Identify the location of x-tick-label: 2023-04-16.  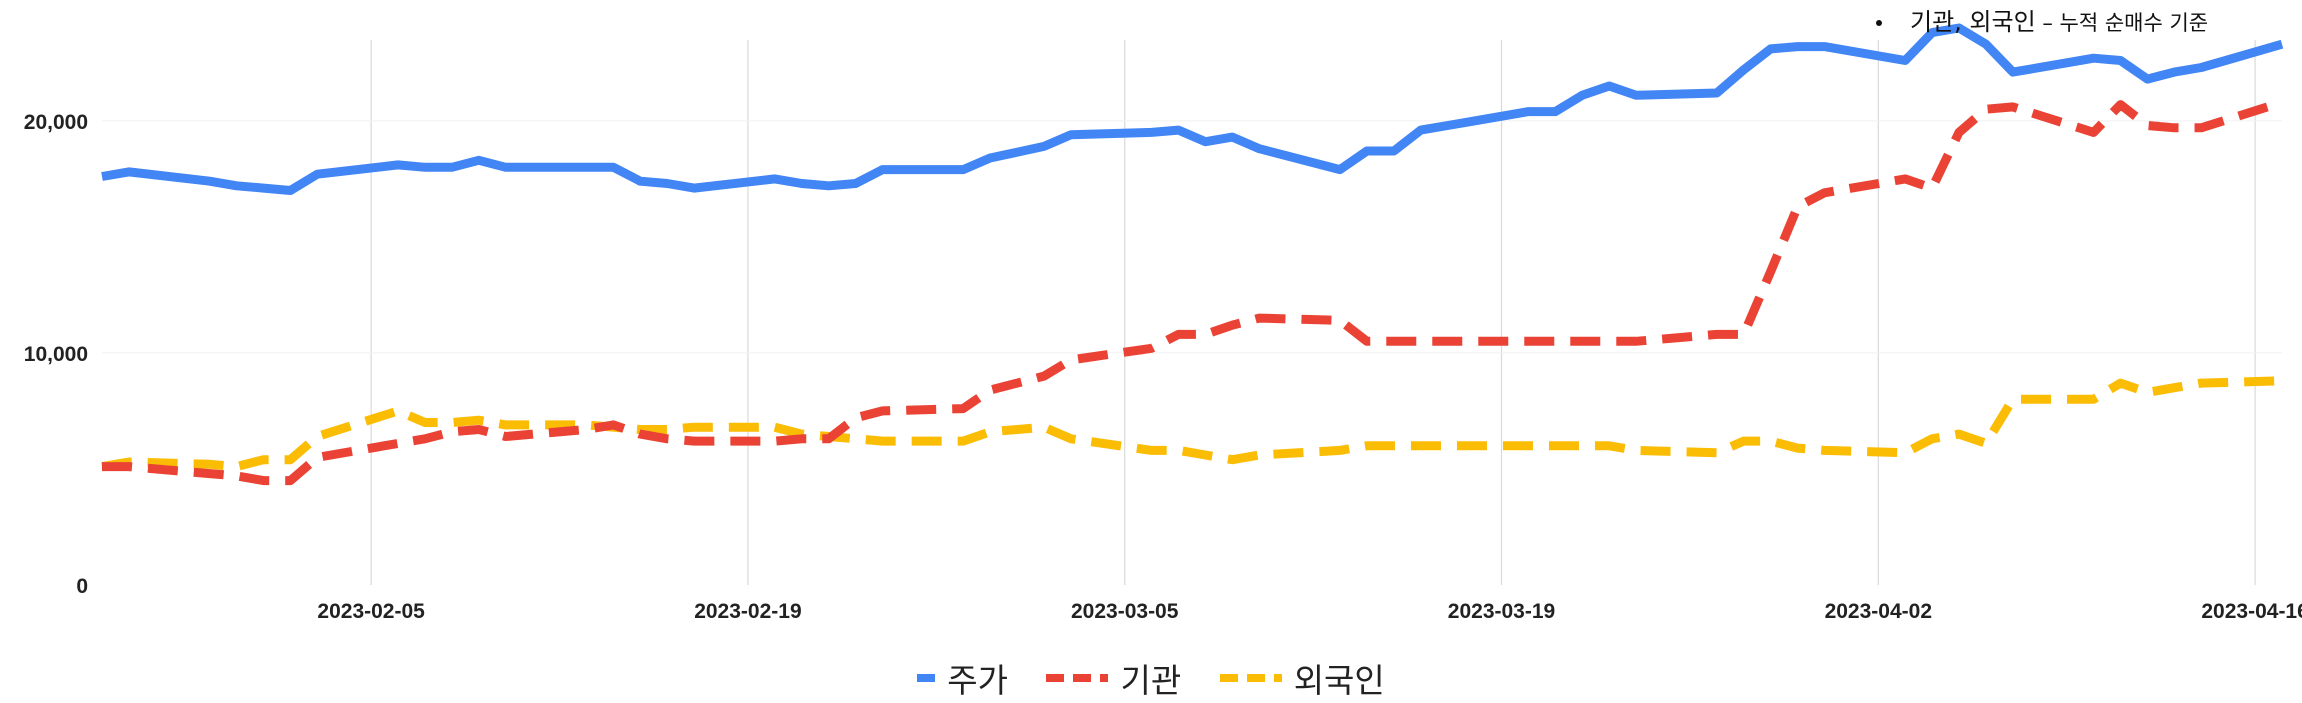
(2251, 611).